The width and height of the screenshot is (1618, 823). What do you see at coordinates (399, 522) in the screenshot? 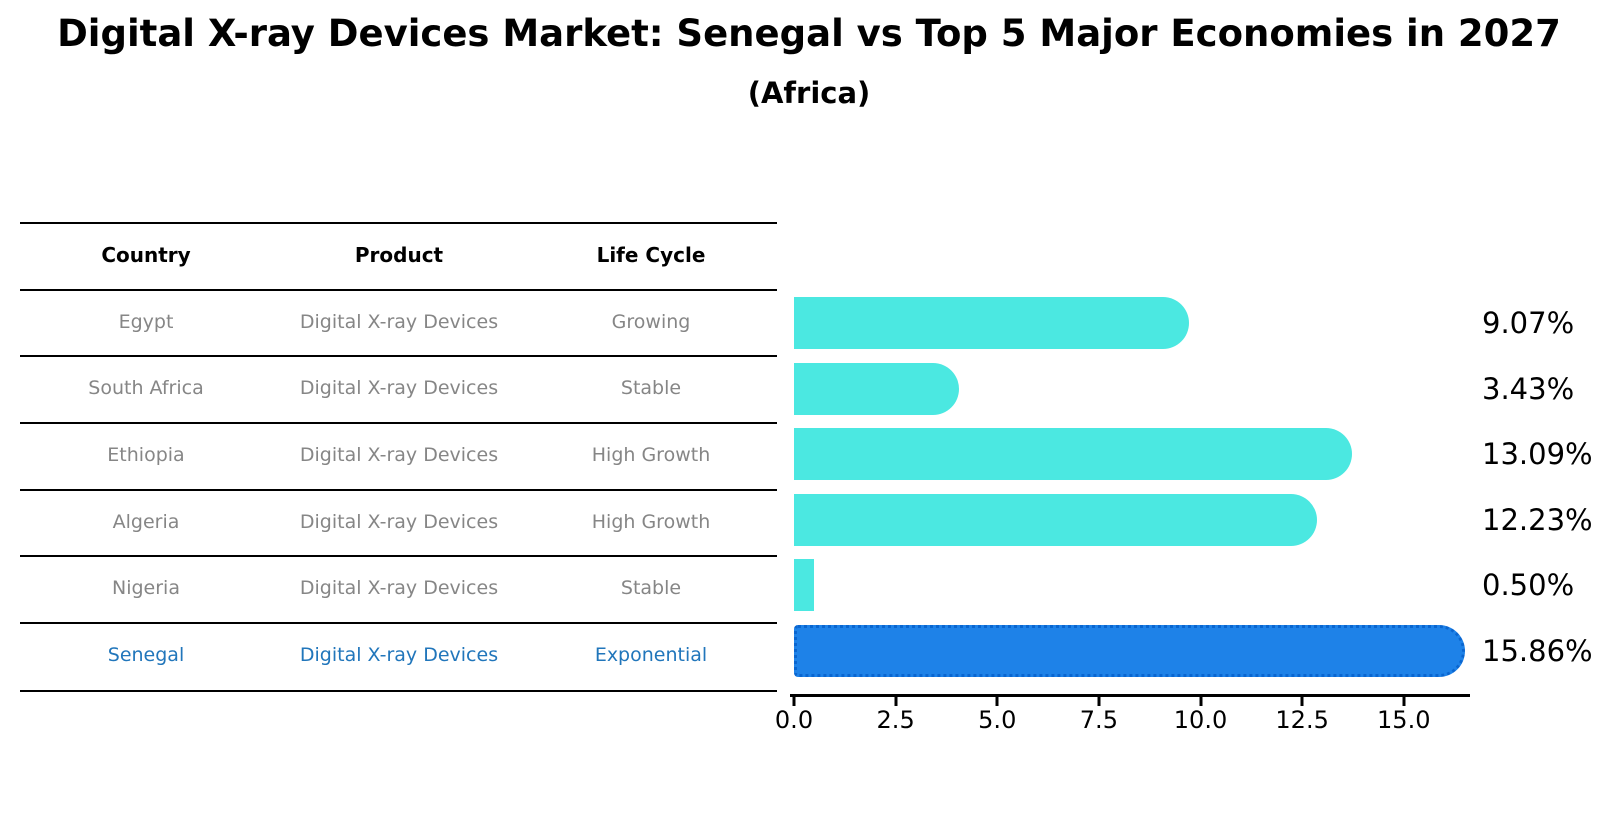
I see `table-cell-product-algeria: Digital X-ray Devices` at bounding box center [399, 522].